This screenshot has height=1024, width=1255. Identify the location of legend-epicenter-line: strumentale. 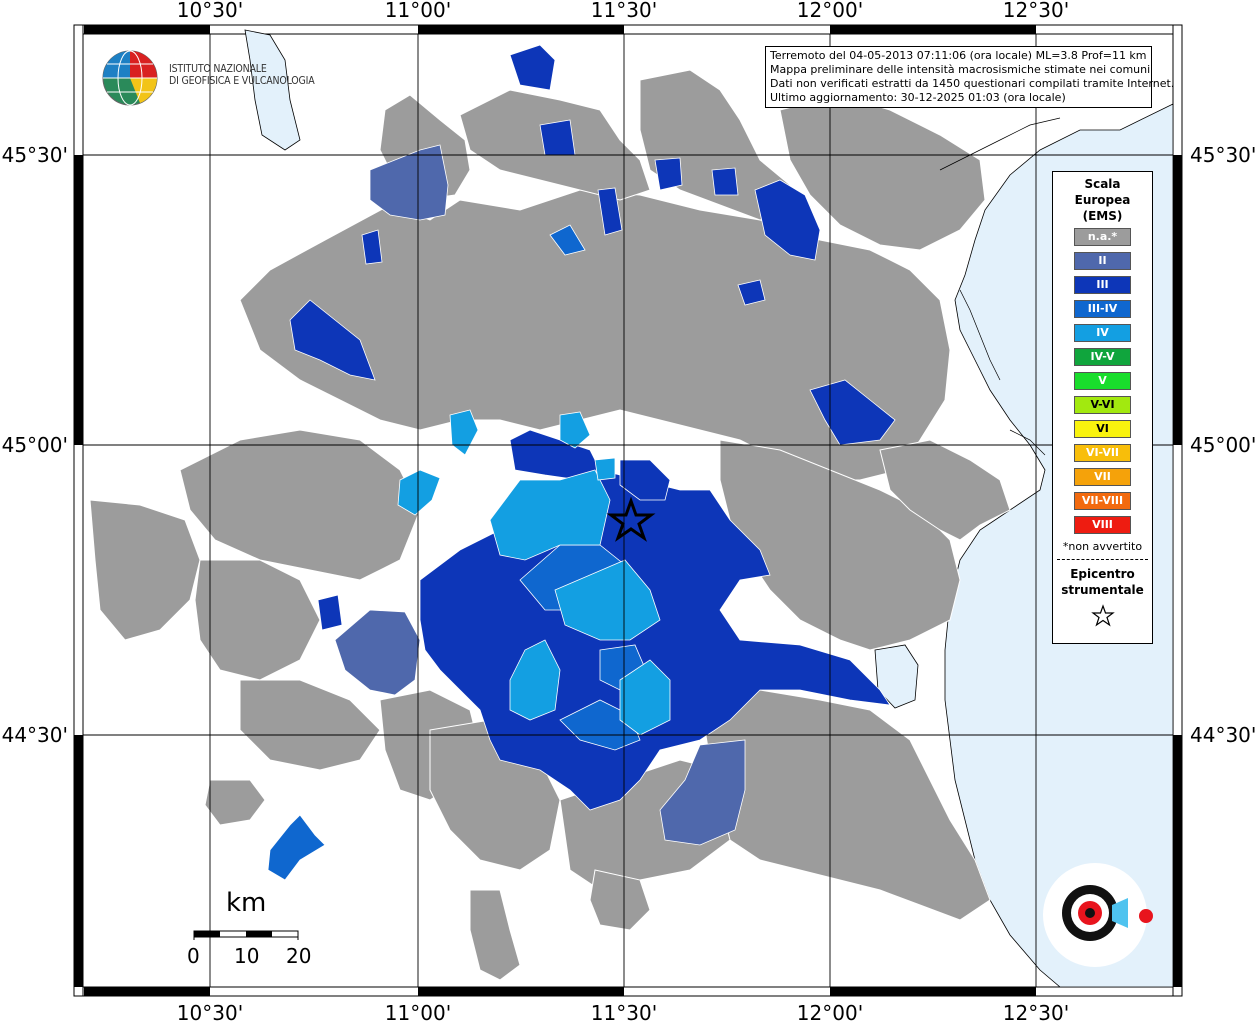
(1102, 590).